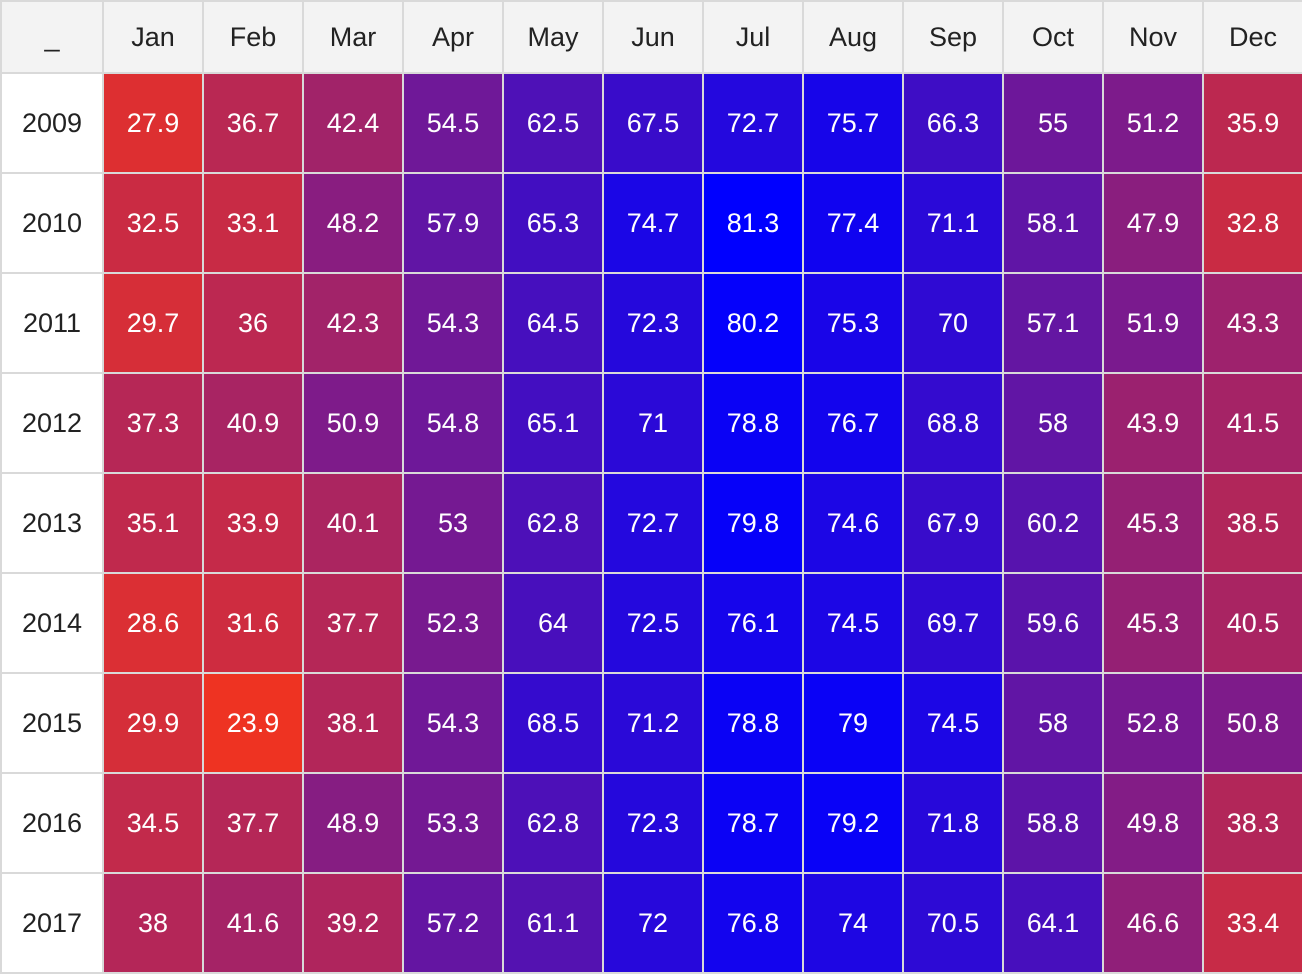 The width and height of the screenshot is (1302, 974). I want to click on heatmap-cell-2016-sep: 71.8, so click(953, 823).